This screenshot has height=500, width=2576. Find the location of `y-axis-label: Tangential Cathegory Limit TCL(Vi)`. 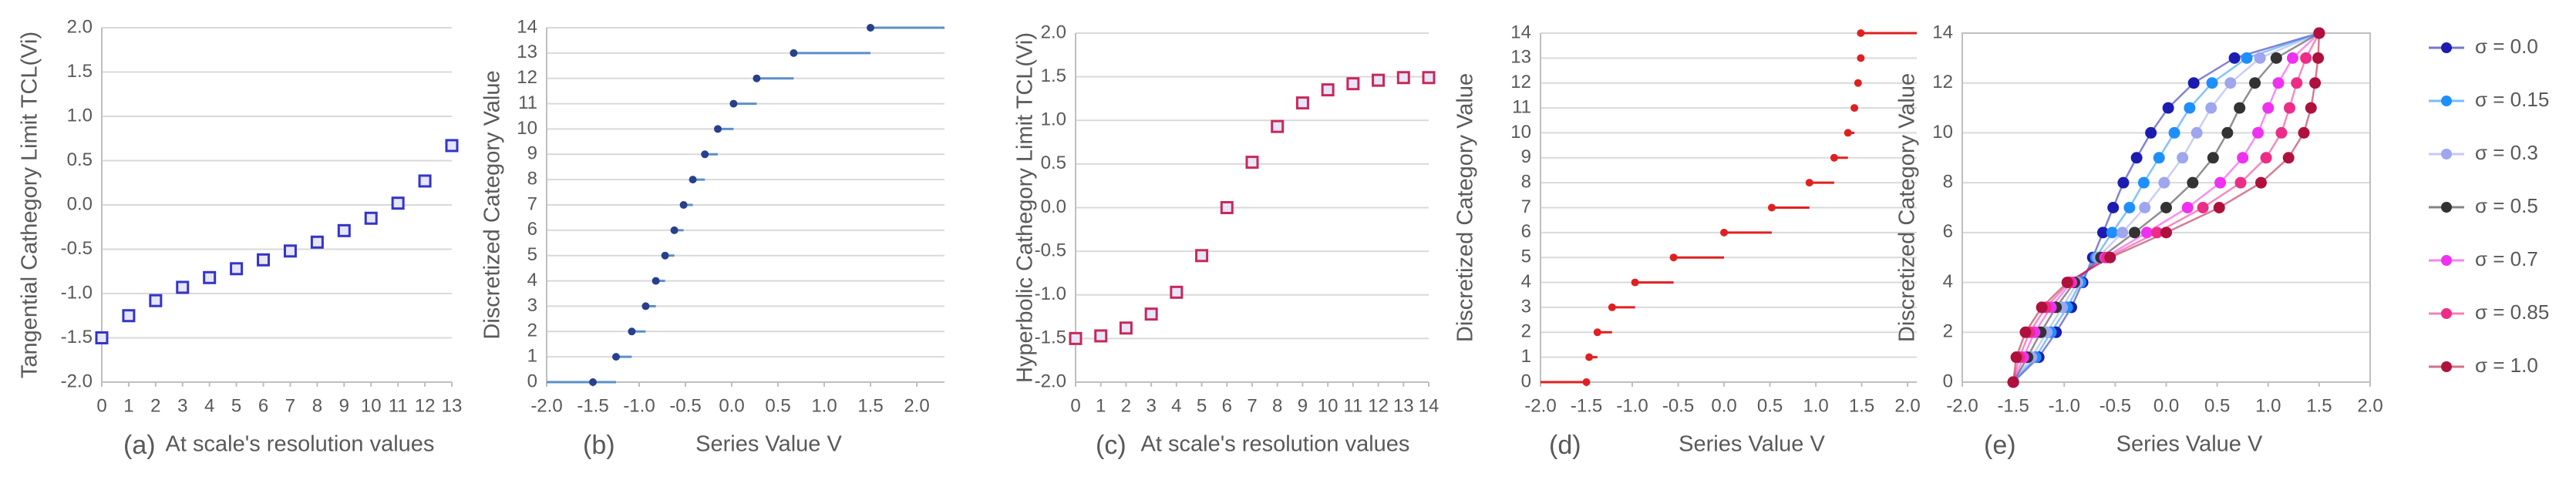

y-axis-label: Tangential Cathegory Limit TCL(Vi) is located at coordinates (30, 205).